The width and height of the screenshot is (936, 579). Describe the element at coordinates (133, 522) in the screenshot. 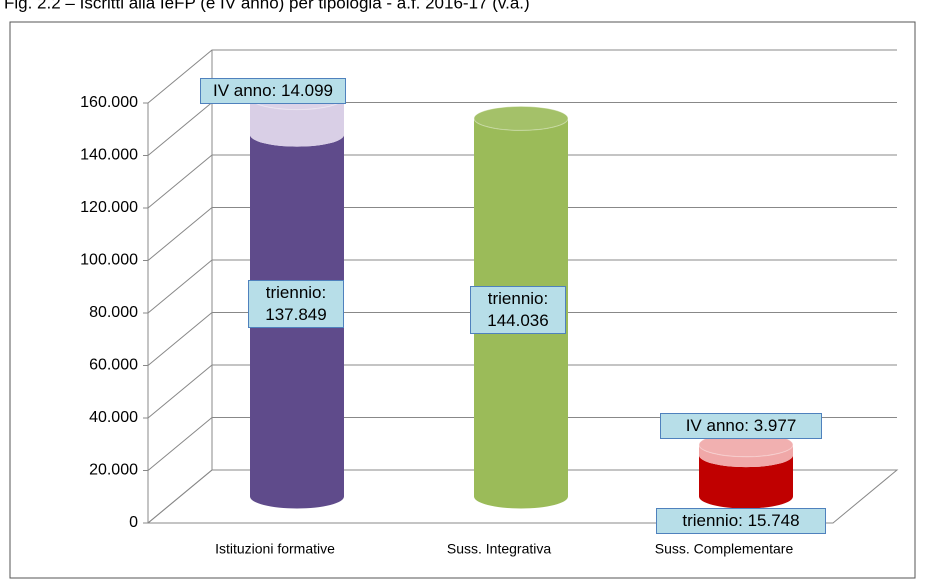

I see `y-tick-label: 0` at that location.